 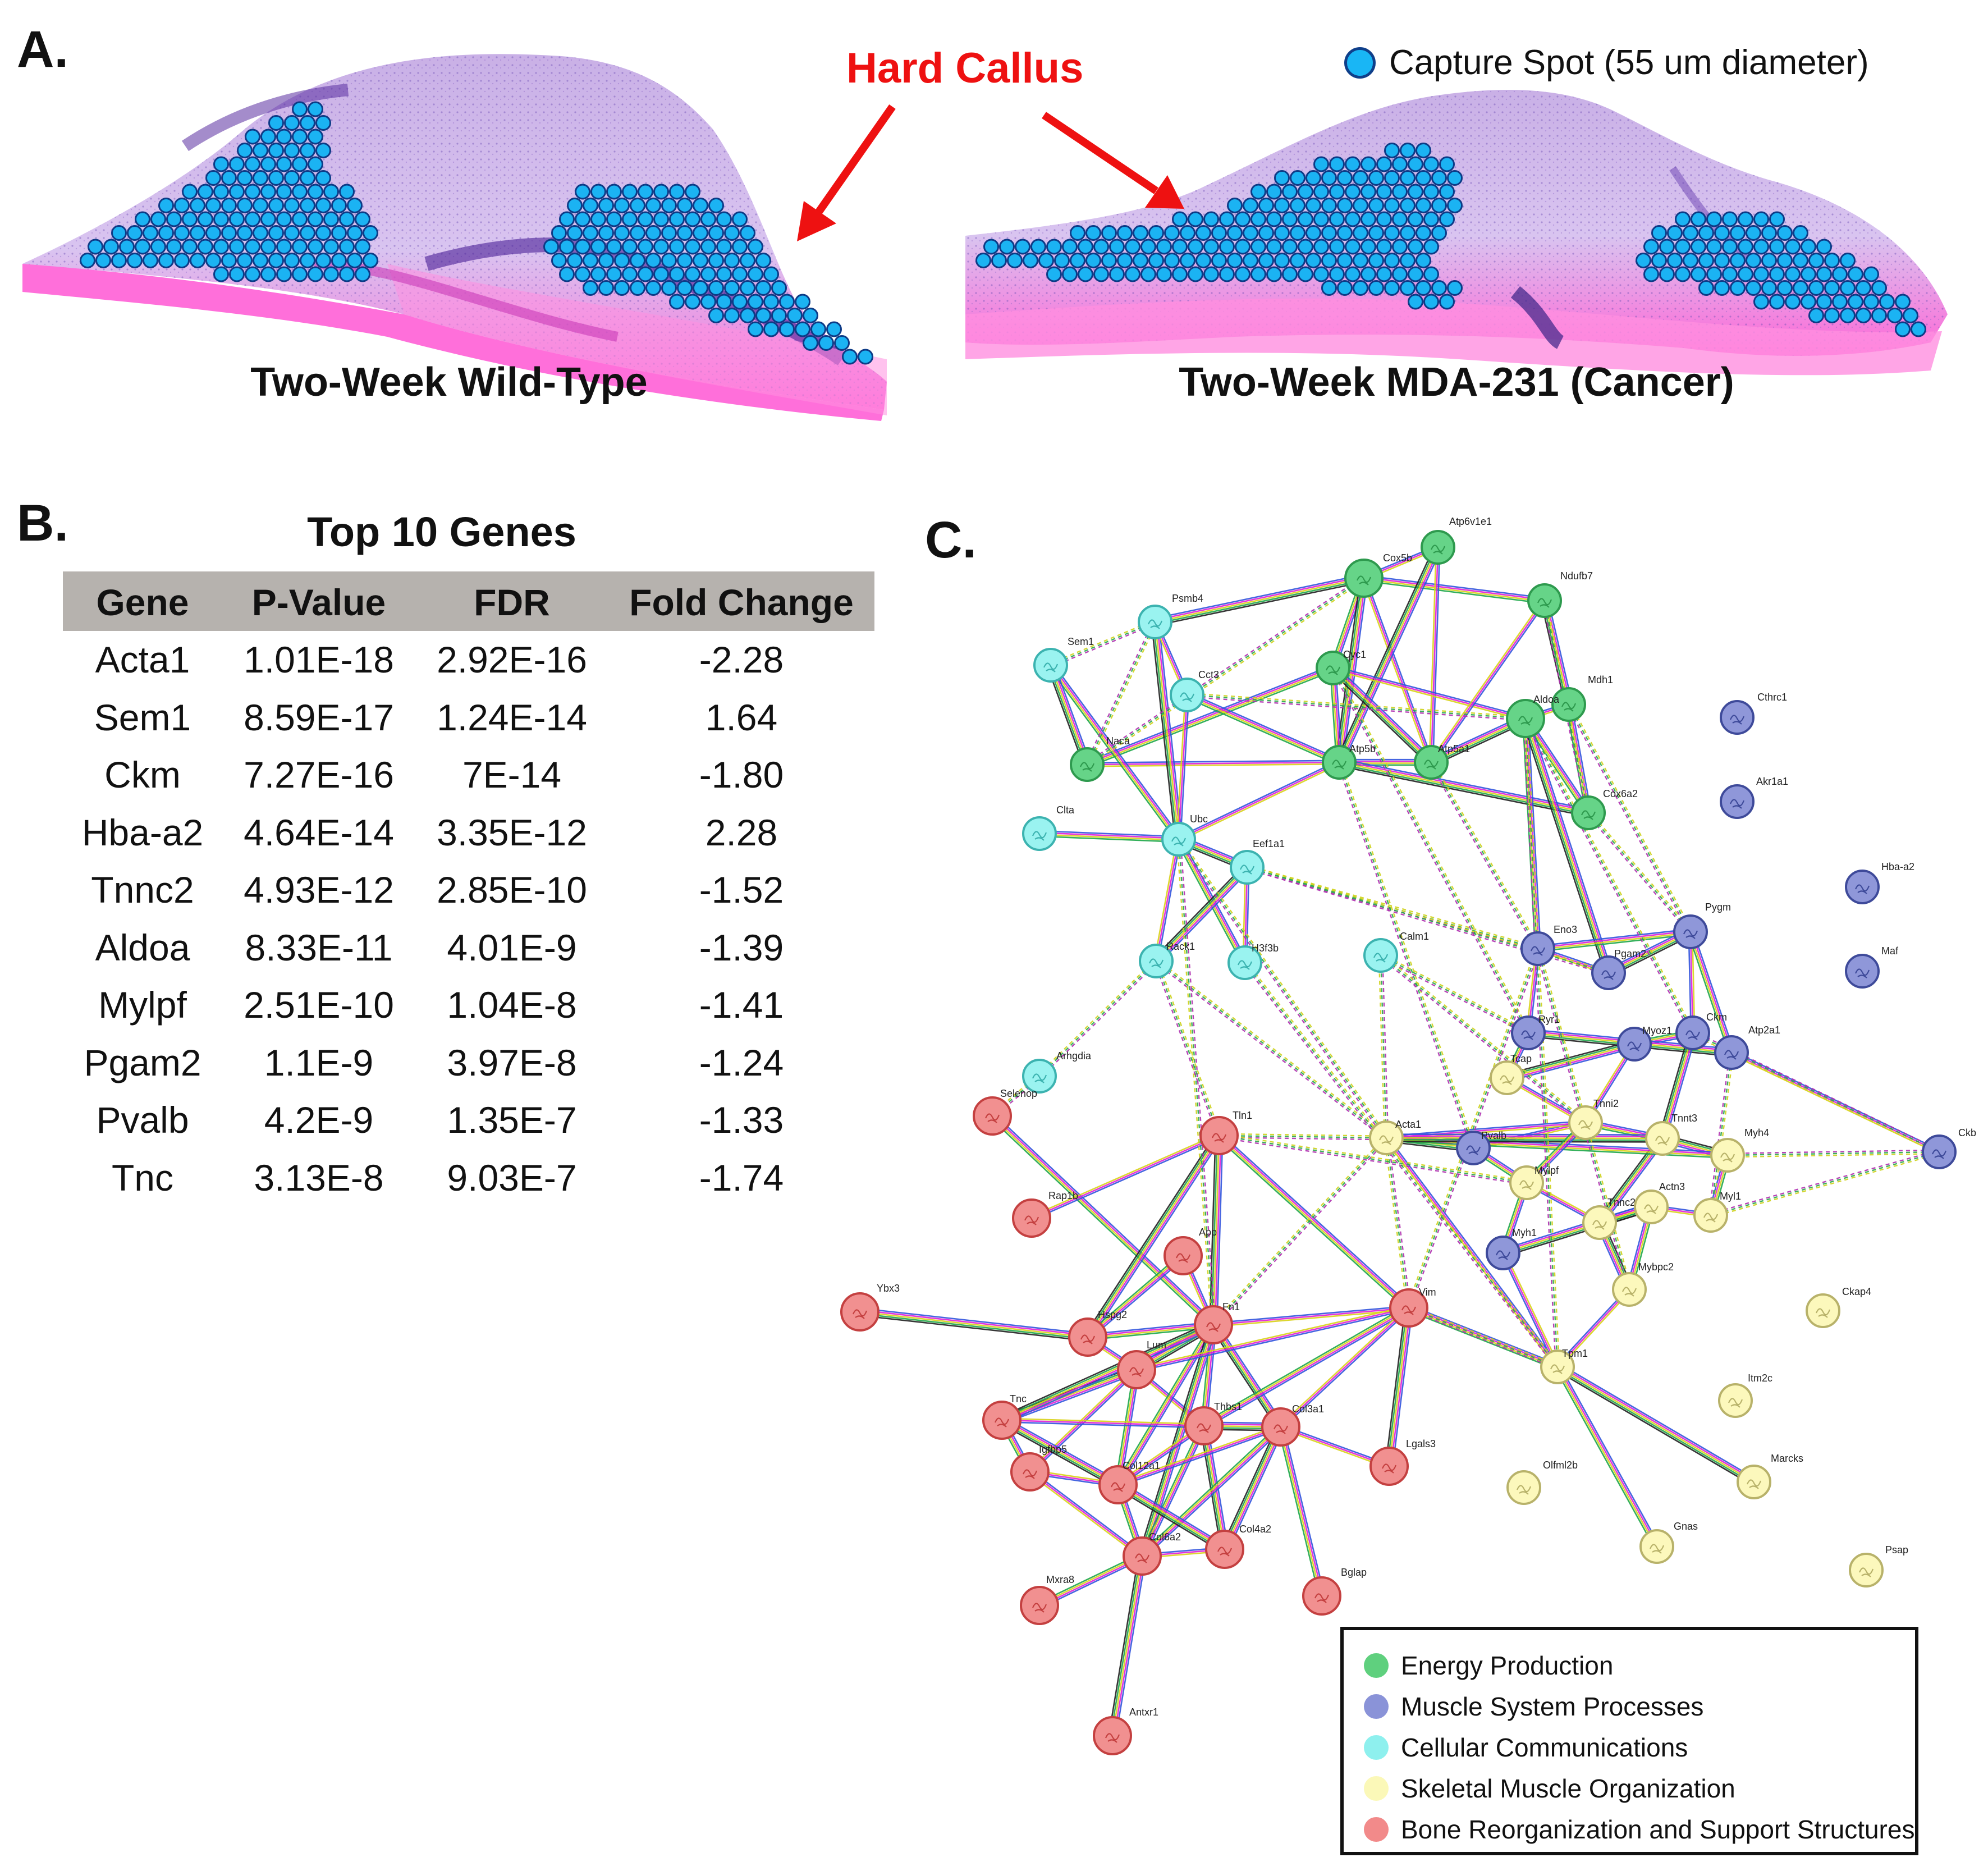 I want to click on network-node: Myoz1, so click(x=1644, y=1043).